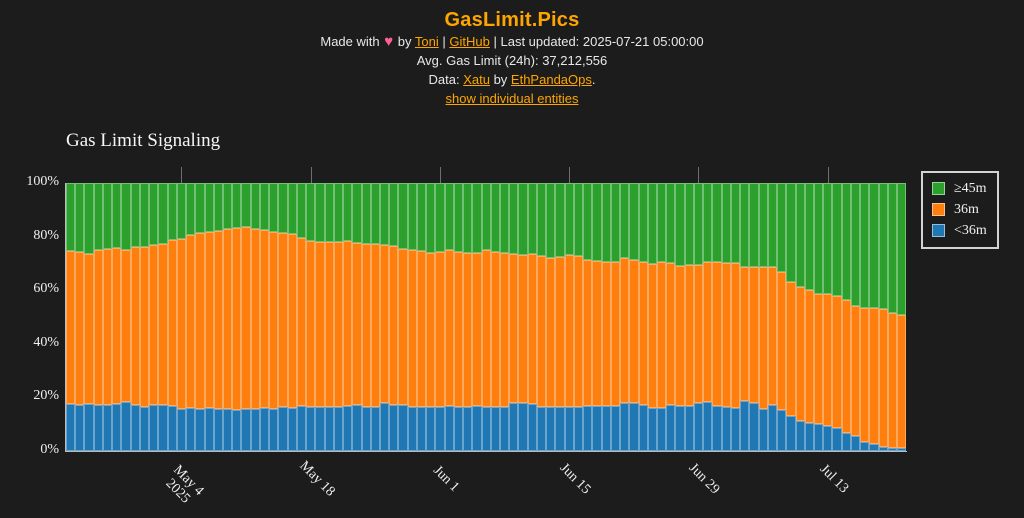 The image size is (1024, 518). Describe the element at coordinates (426, 41) in the screenshot. I see `toni-link: Toni` at that location.